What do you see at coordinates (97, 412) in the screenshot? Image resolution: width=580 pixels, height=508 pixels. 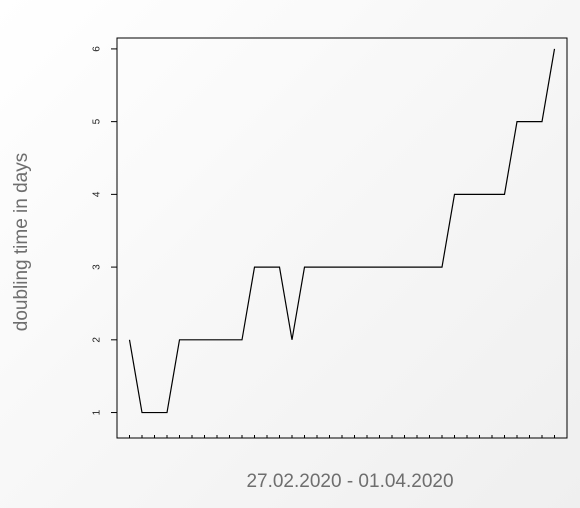 I see `y-tick-label: 1` at bounding box center [97, 412].